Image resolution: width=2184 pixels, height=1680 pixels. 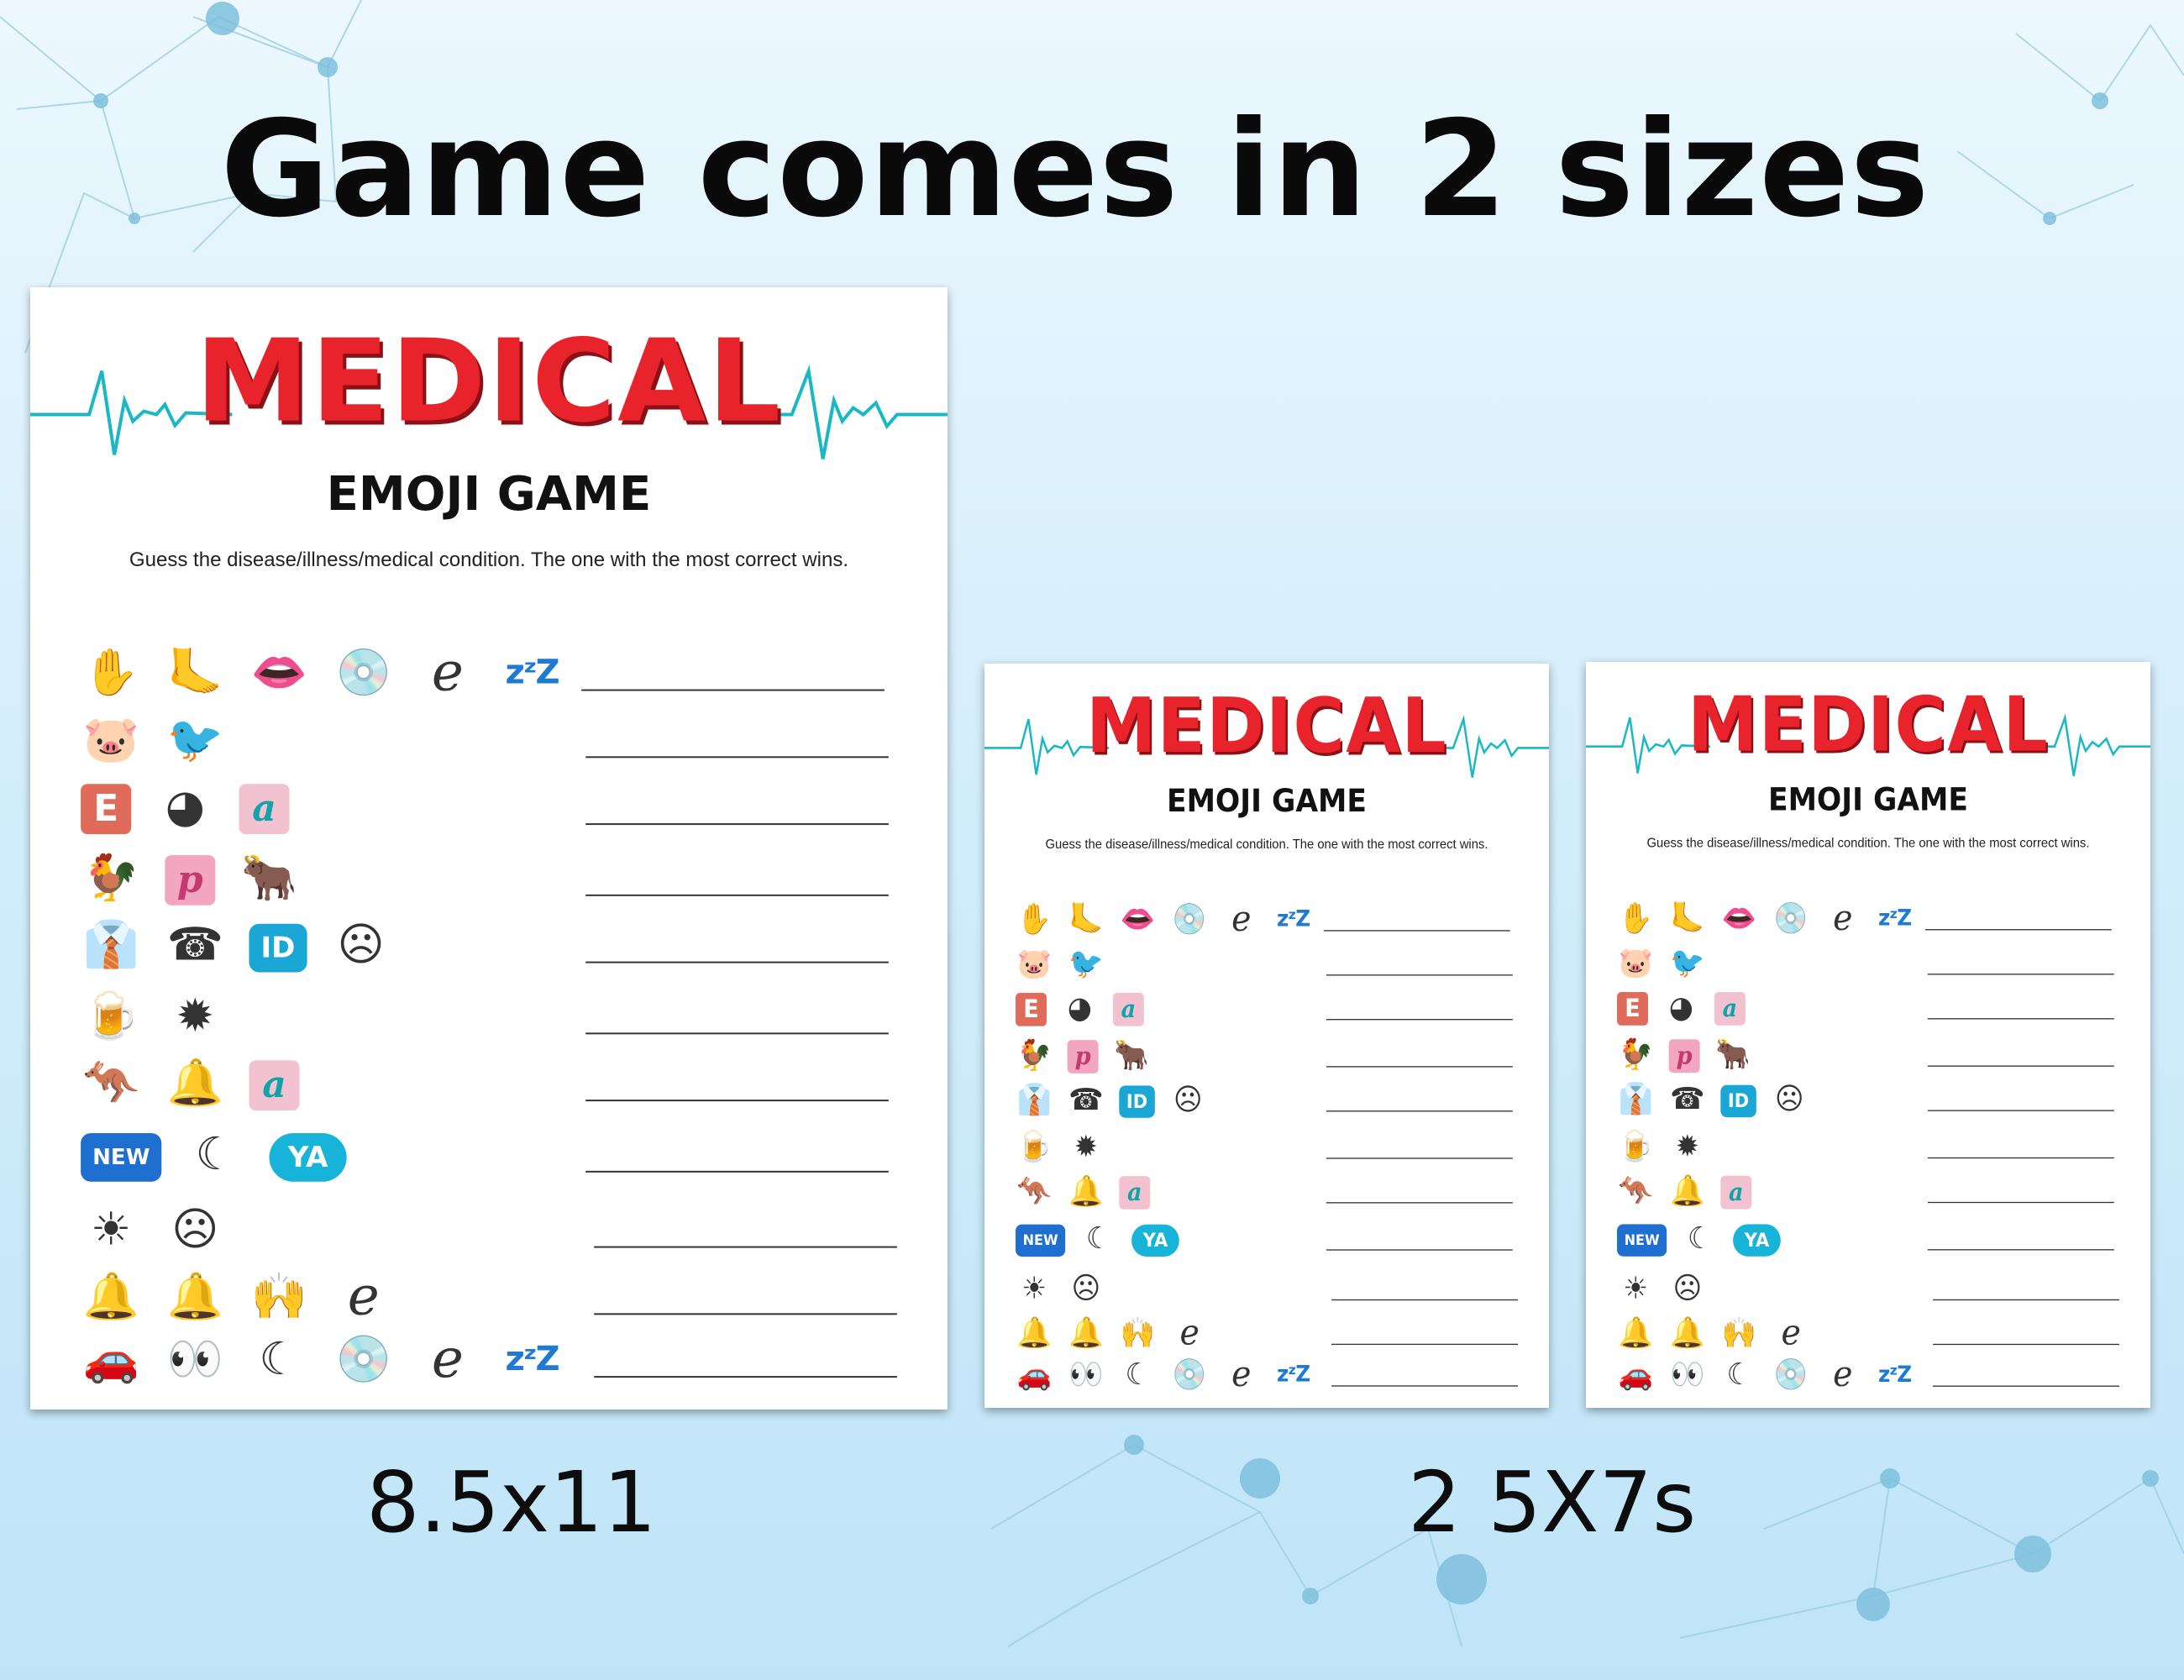 I want to click on sun-icon: ☀, so click(x=1636, y=1288).